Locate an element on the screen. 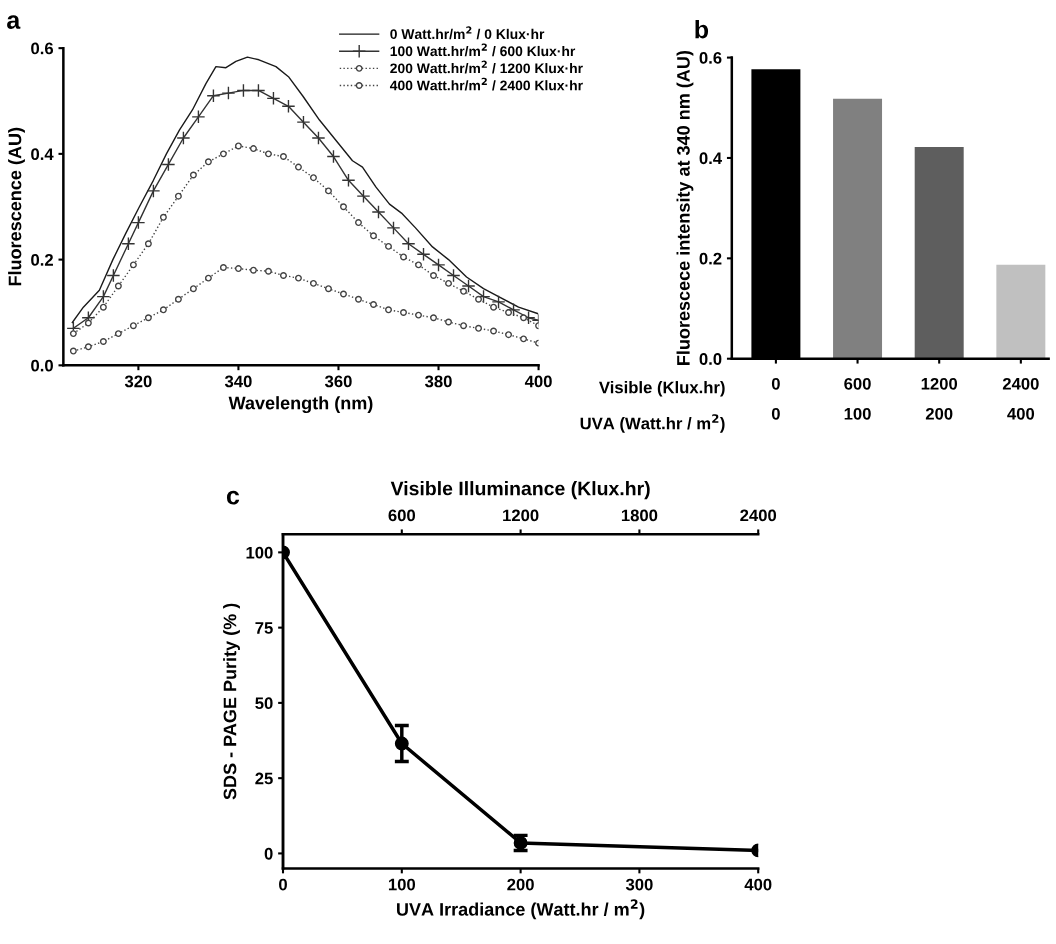  y-tick-label: 25 is located at coordinates (264, 778).